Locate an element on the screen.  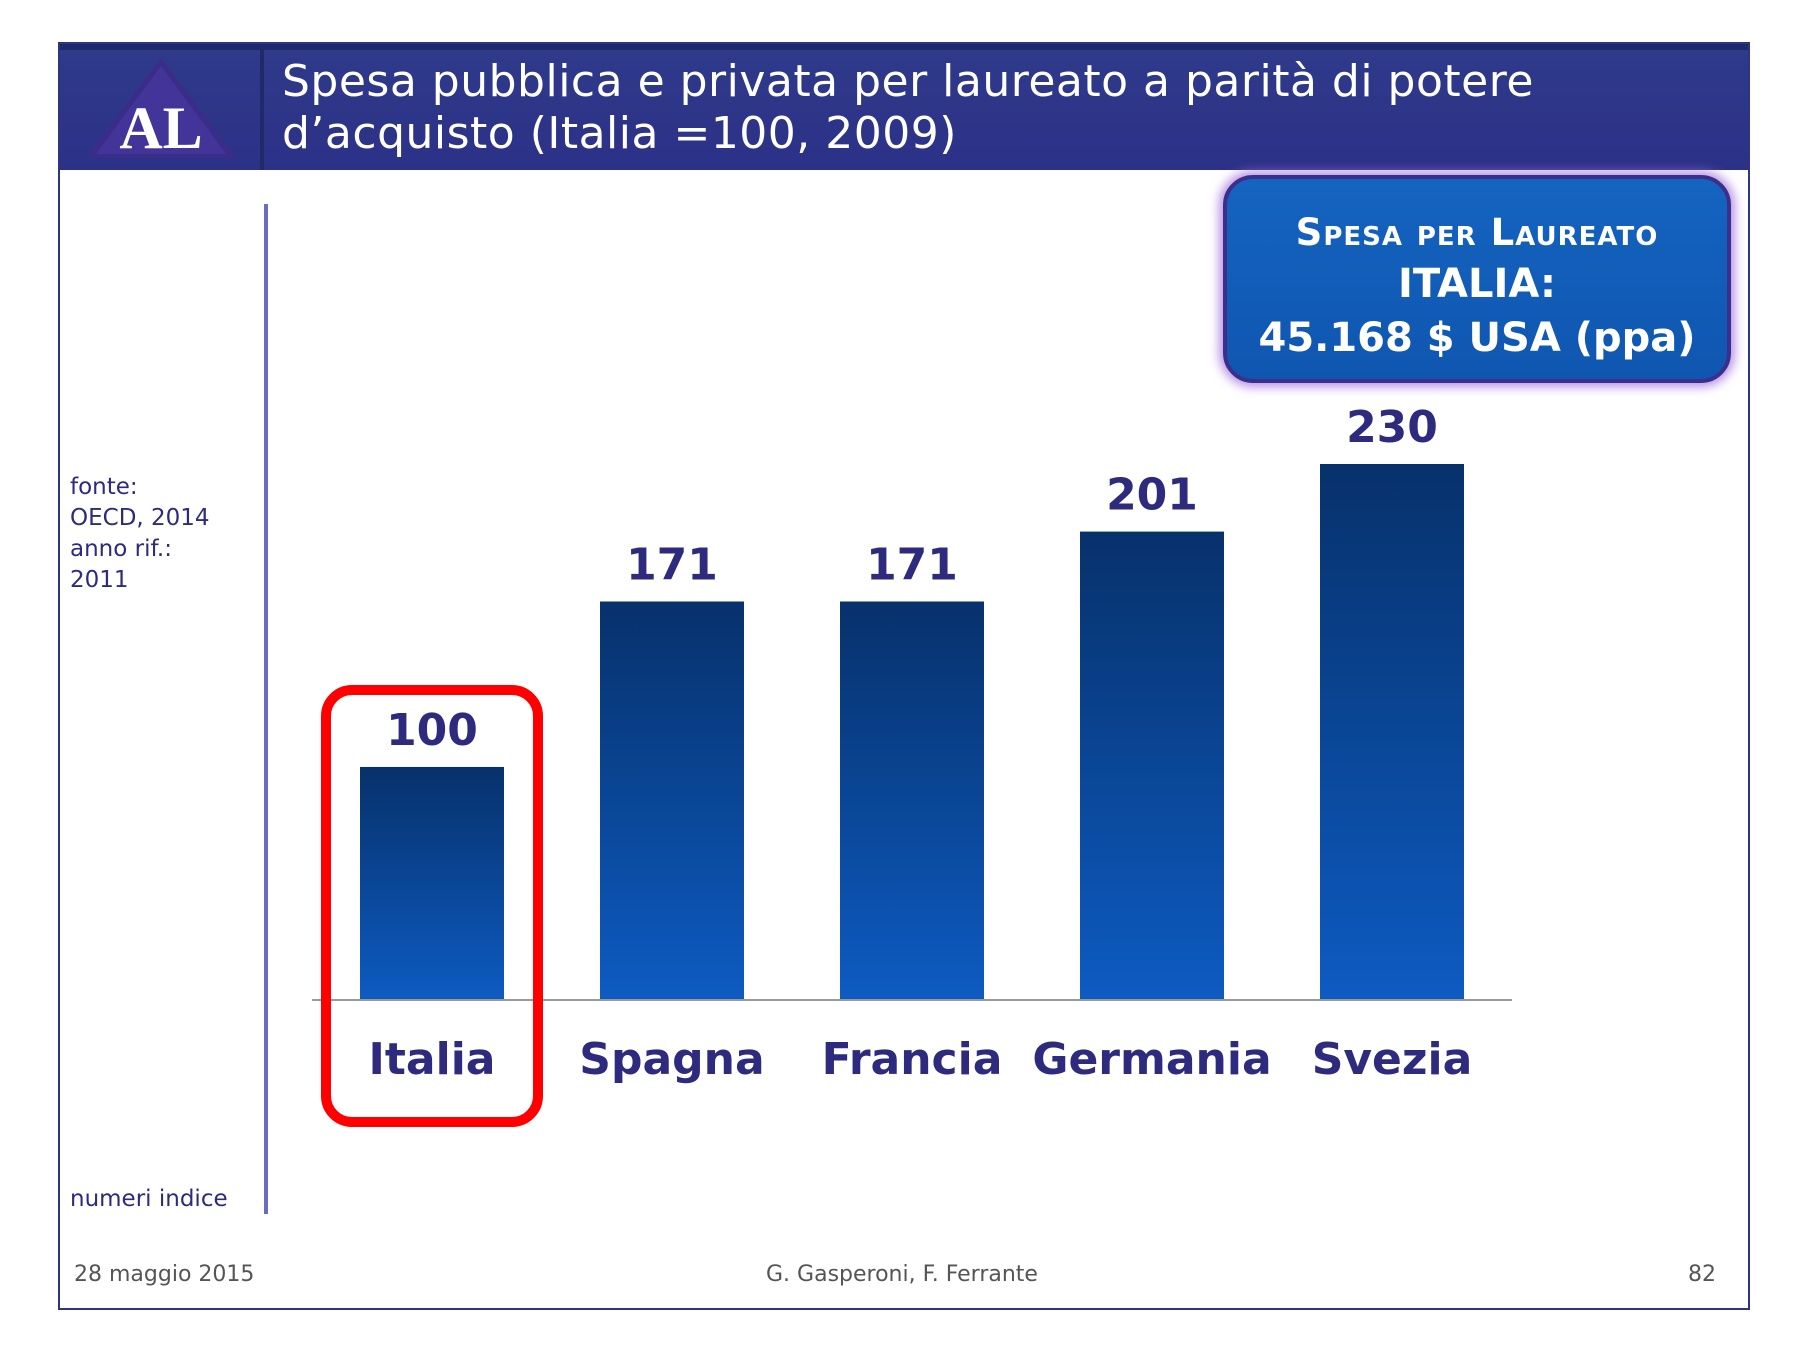
unit-note: numeri indice is located at coordinates (149, 1199).